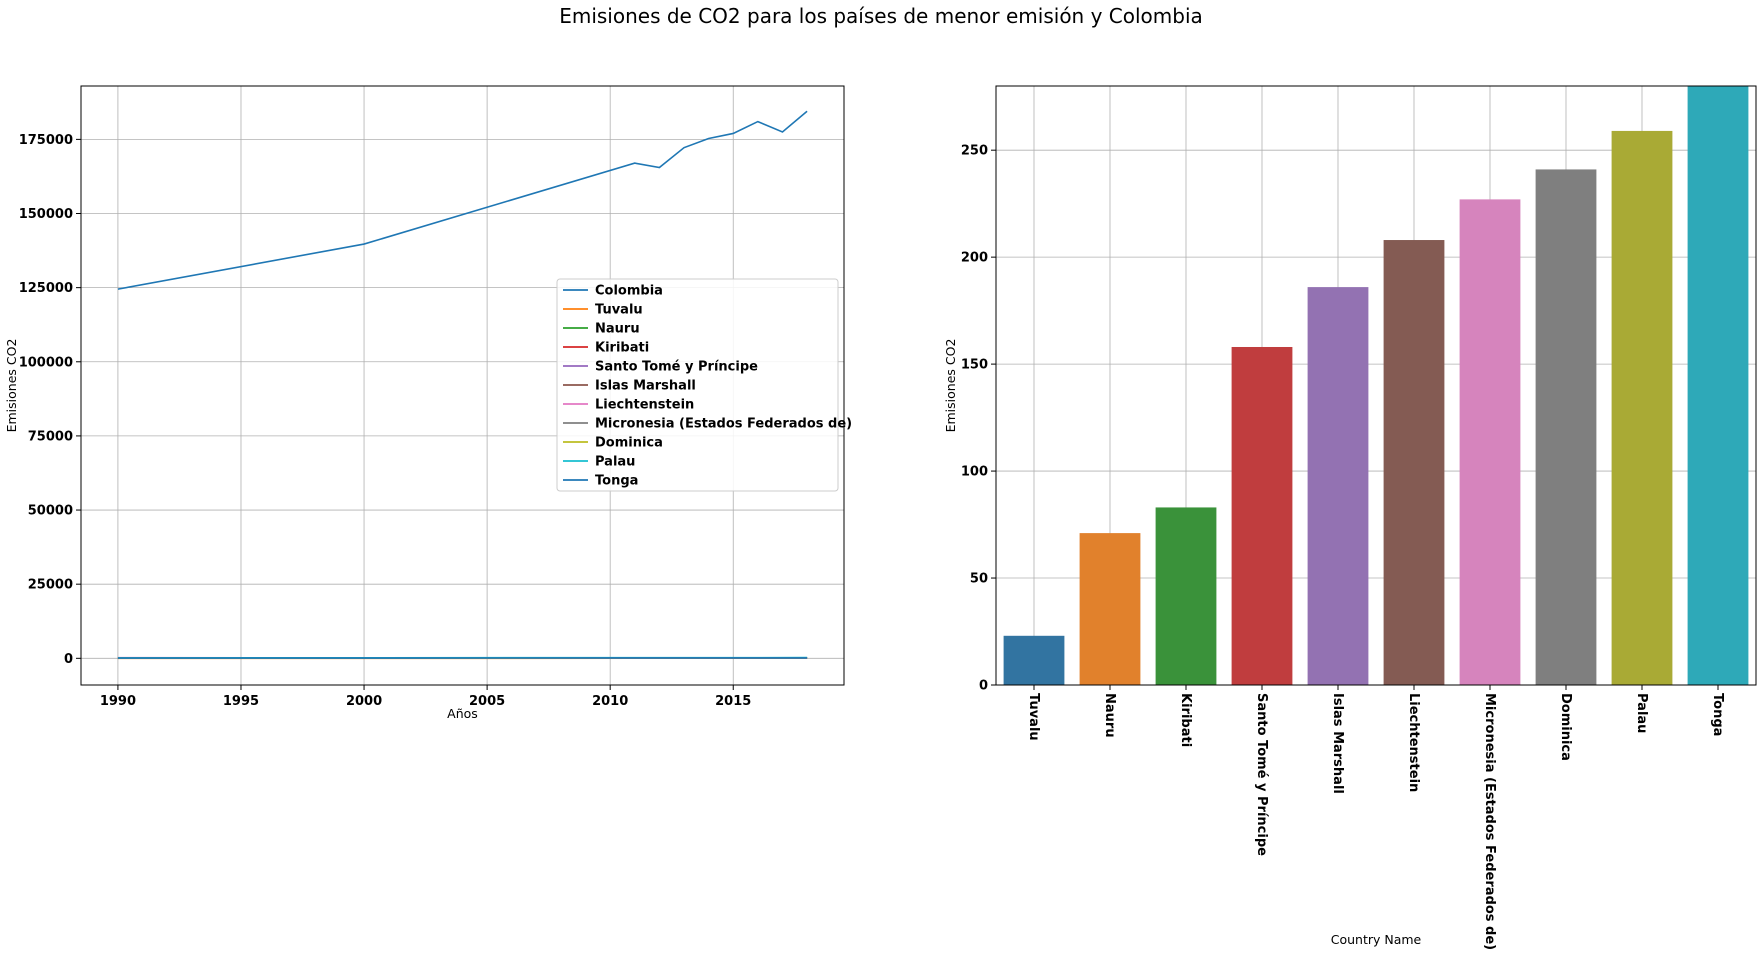 The width and height of the screenshot is (1762, 953). I want to click on x-tick-label: Tonga, so click(1717, 714).